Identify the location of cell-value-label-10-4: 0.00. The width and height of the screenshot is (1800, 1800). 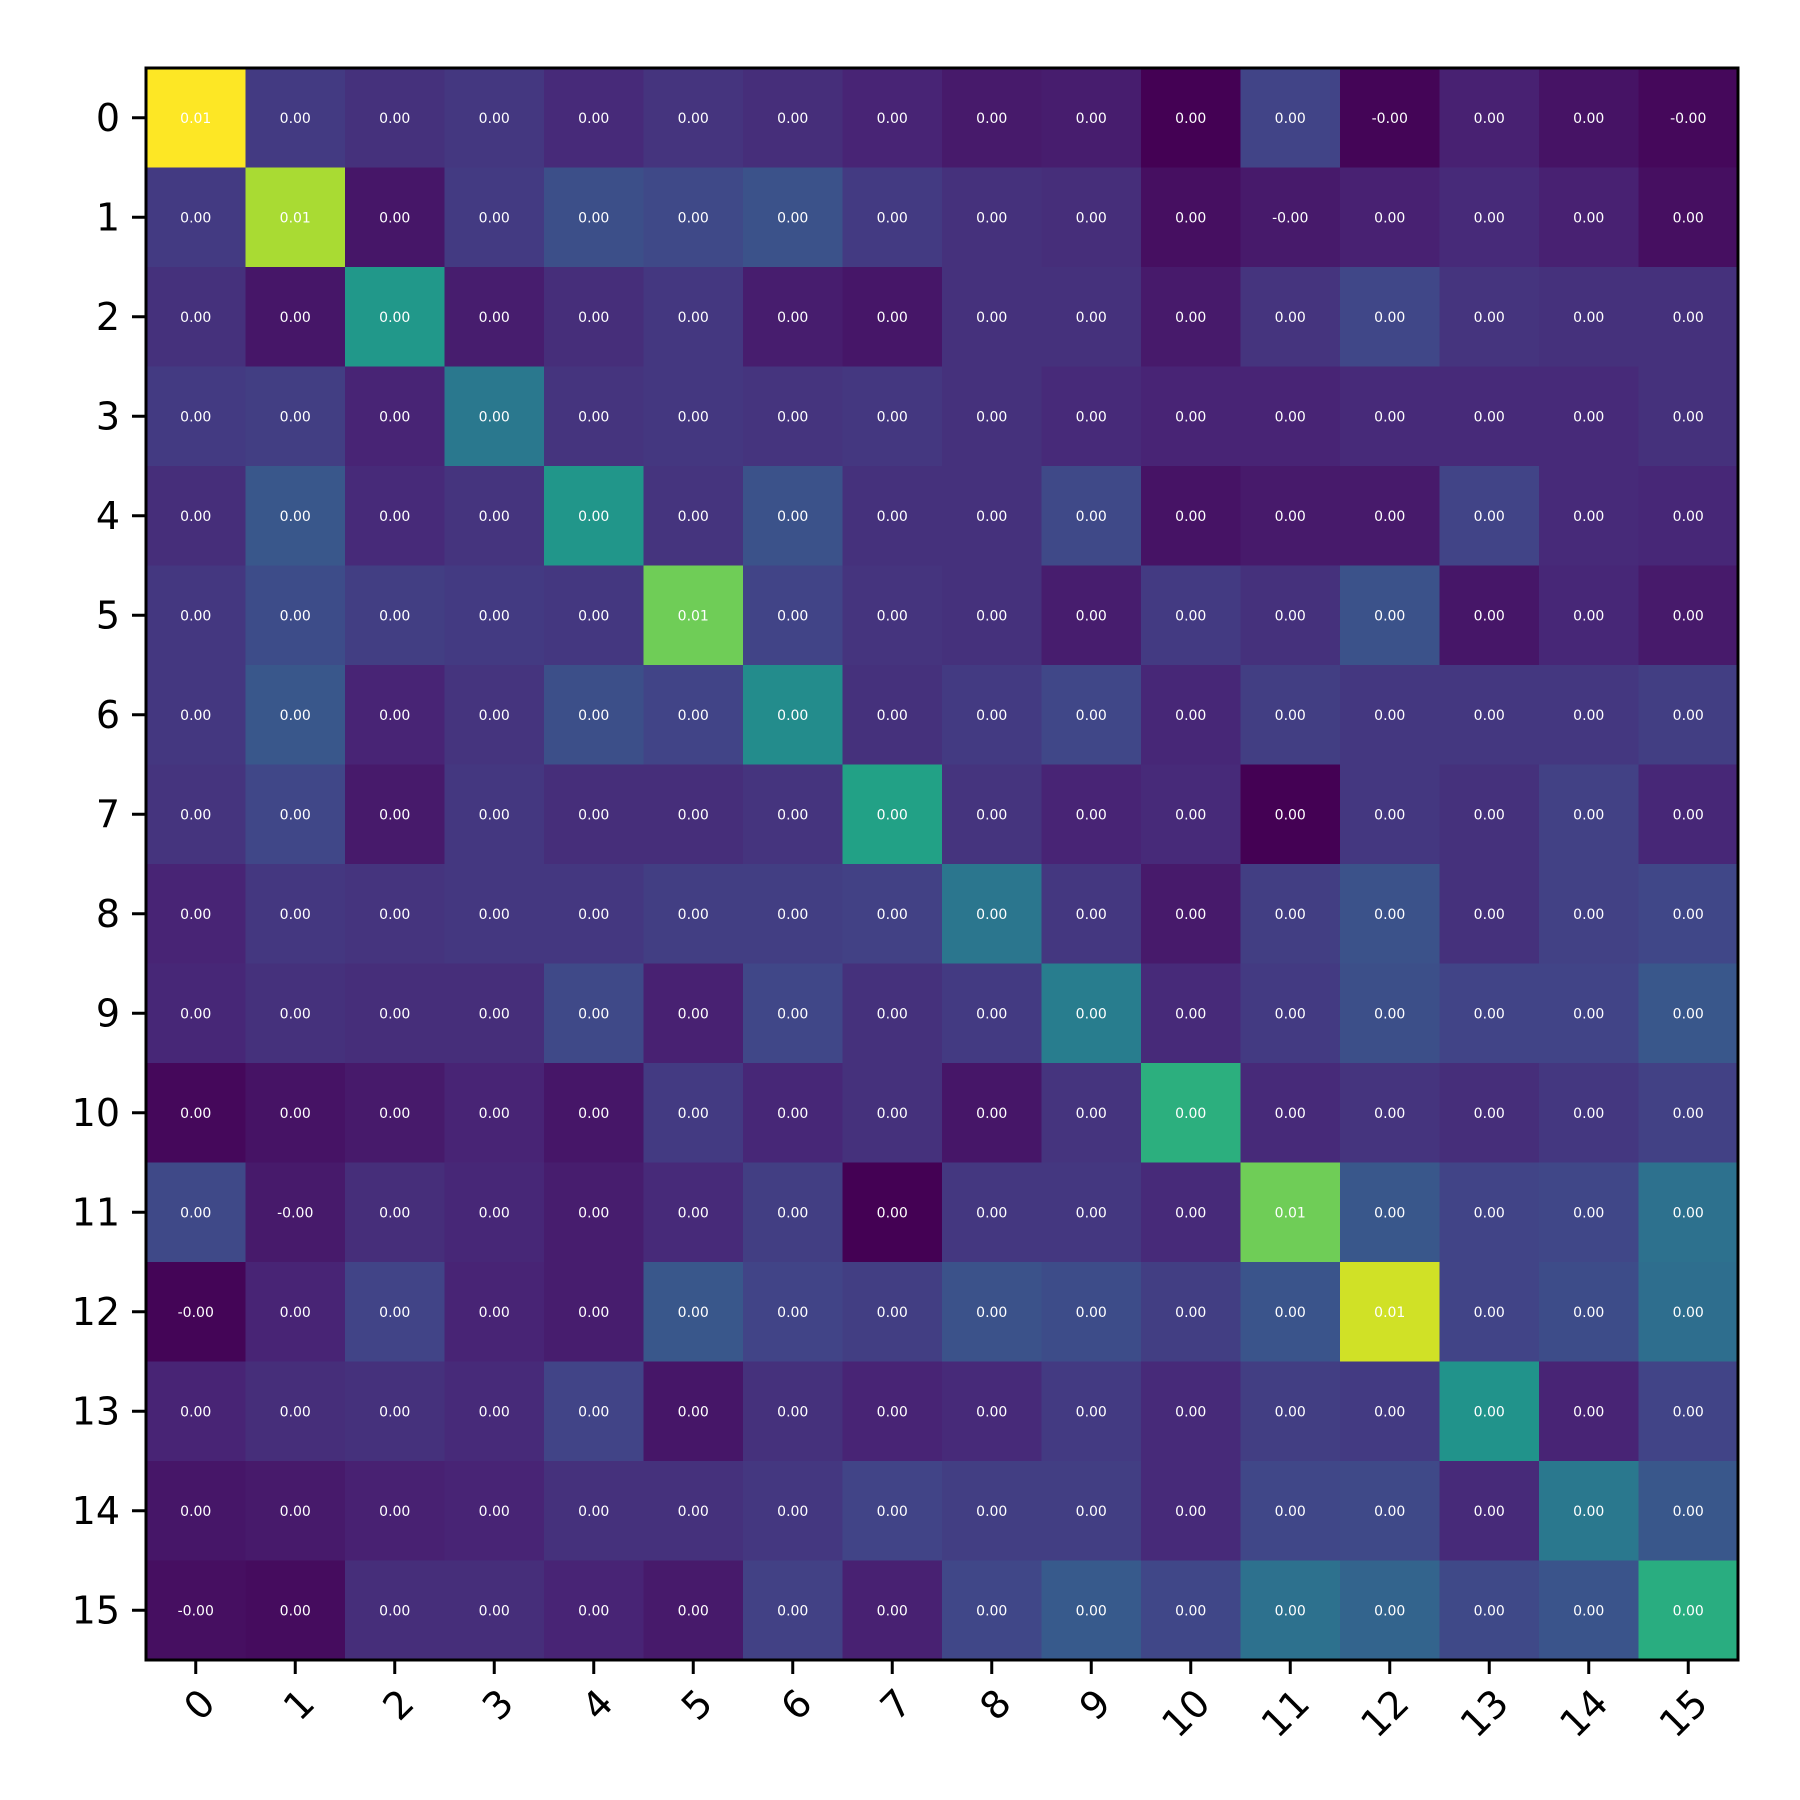
(593, 1114).